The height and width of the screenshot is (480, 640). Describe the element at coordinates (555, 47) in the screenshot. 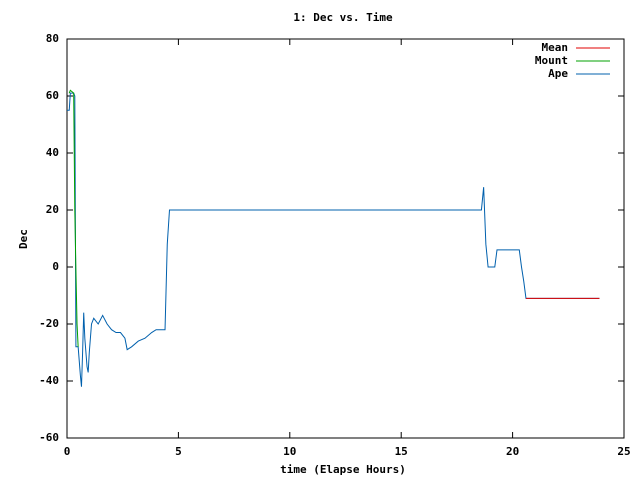

I see `legend-label: Mean` at that location.